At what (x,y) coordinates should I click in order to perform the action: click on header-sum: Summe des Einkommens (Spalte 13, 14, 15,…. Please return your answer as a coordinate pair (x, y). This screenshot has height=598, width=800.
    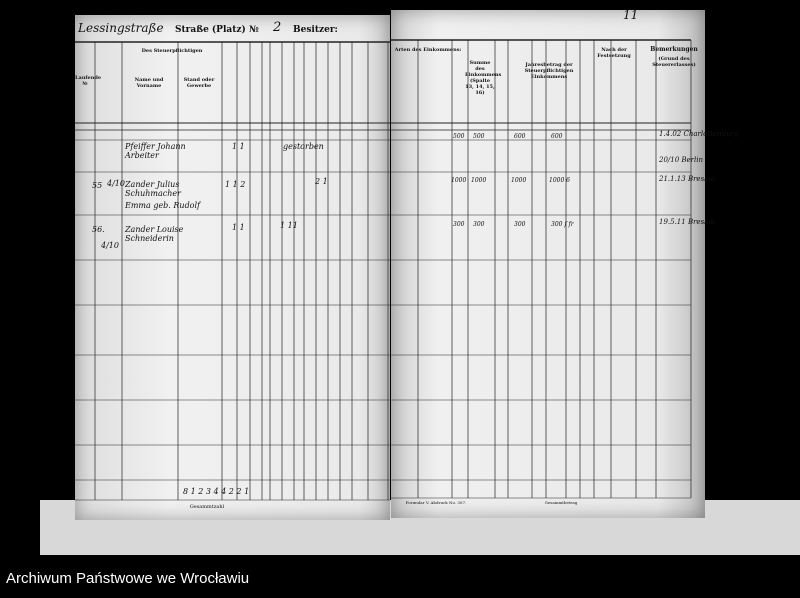
    Looking at the image, I should click on (483, 78).